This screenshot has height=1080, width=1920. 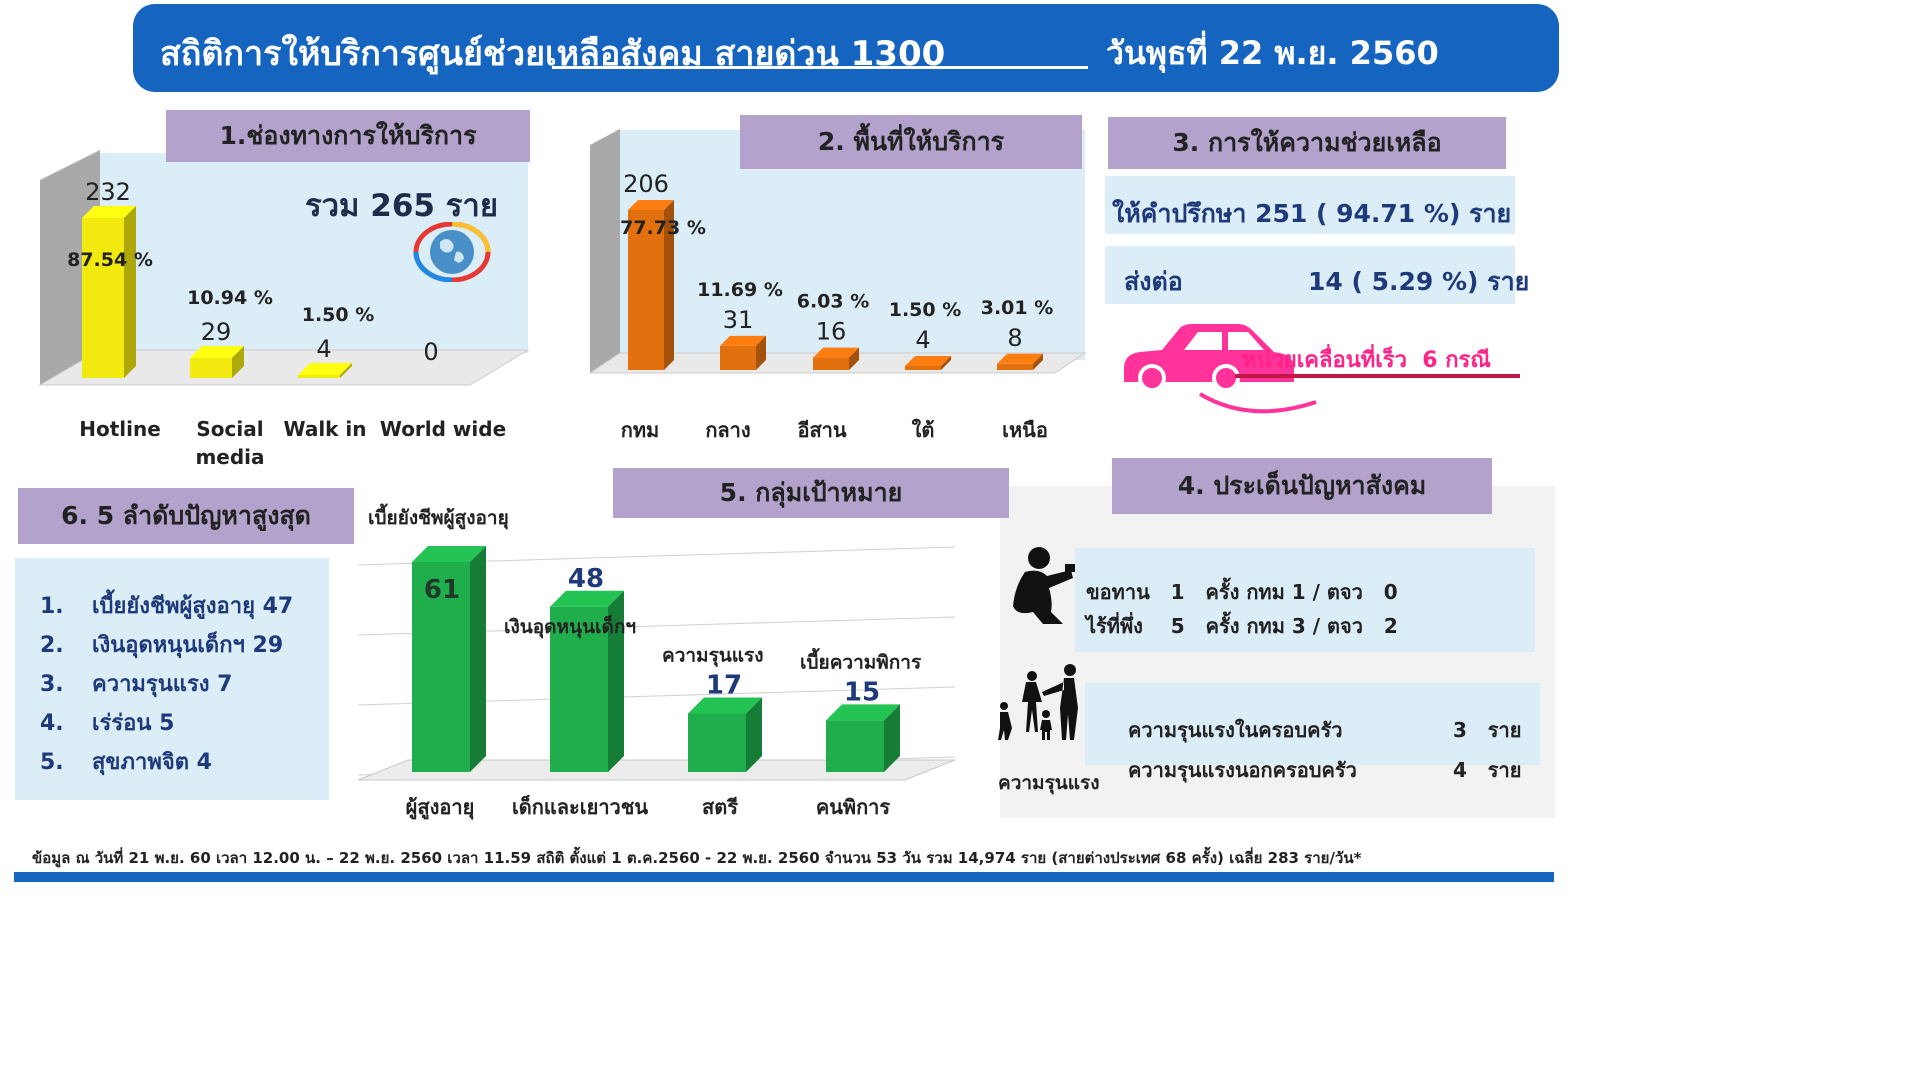 What do you see at coordinates (946, 363) in the screenshot?
I see `area-bar-3-side` at bounding box center [946, 363].